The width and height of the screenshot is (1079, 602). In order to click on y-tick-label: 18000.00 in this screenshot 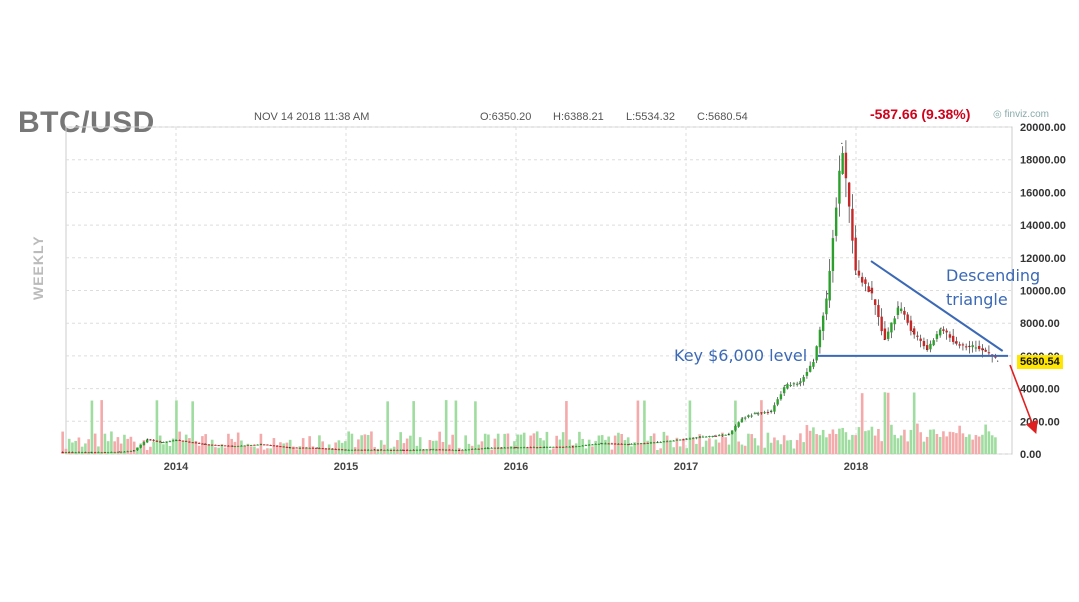, I will do `click(1043, 161)`.